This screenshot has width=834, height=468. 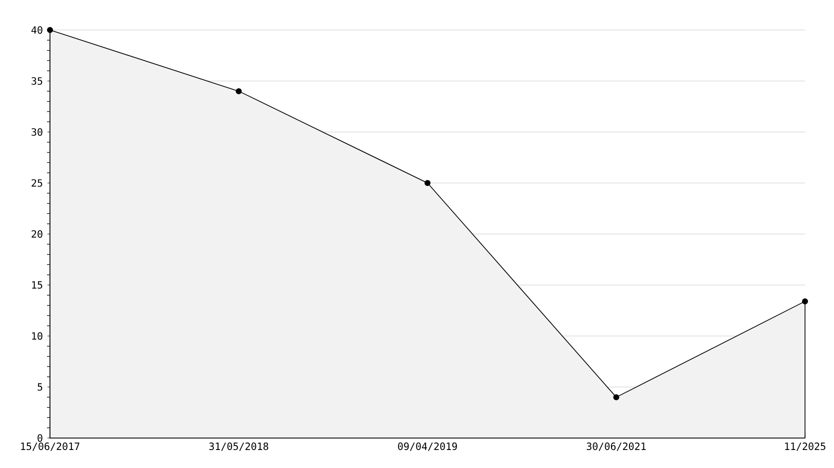 What do you see at coordinates (40, 438) in the screenshot?
I see `y-tick-label: 0` at bounding box center [40, 438].